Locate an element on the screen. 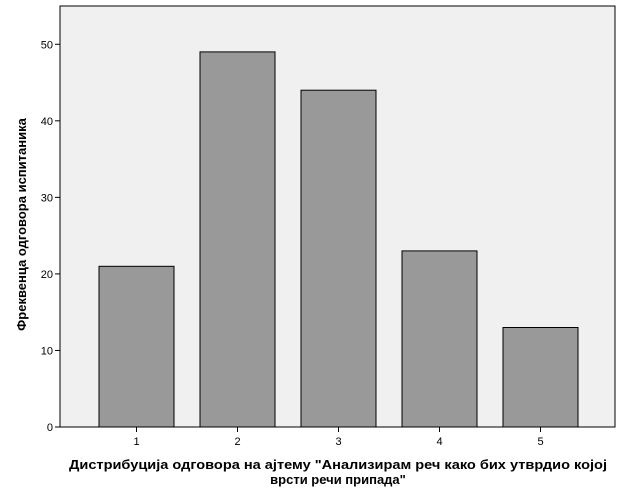 The width and height of the screenshot is (626, 501). y-axis: 0 10 20 30 40 50 is located at coordinates (50, 236).